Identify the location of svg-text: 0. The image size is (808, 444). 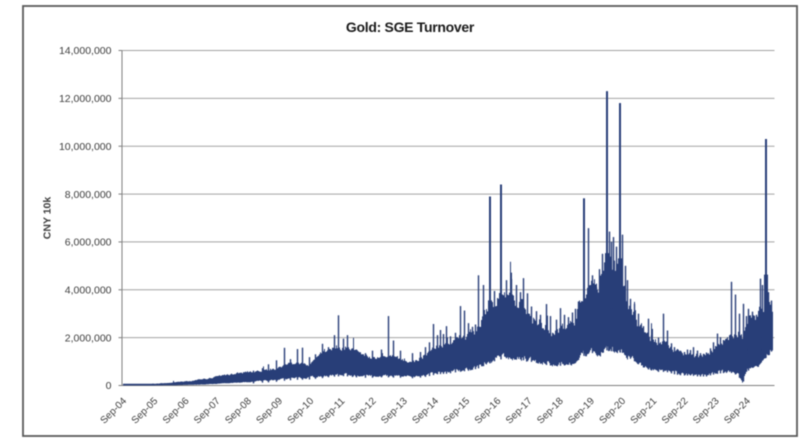
(109, 386).